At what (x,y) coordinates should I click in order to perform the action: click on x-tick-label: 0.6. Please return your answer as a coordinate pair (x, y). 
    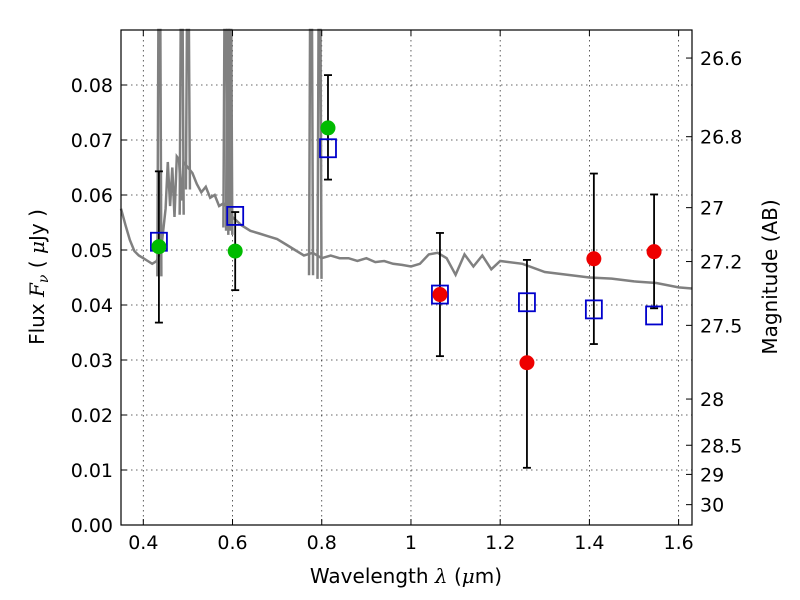
    Looking at the image, I should click on (232, 543).